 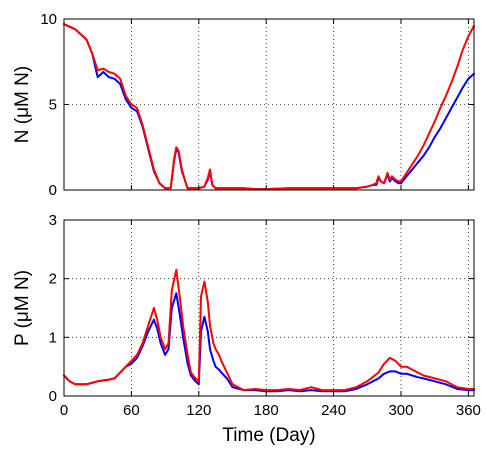 I want to click on x-tick-label: 0, so click(x=64, y=410).